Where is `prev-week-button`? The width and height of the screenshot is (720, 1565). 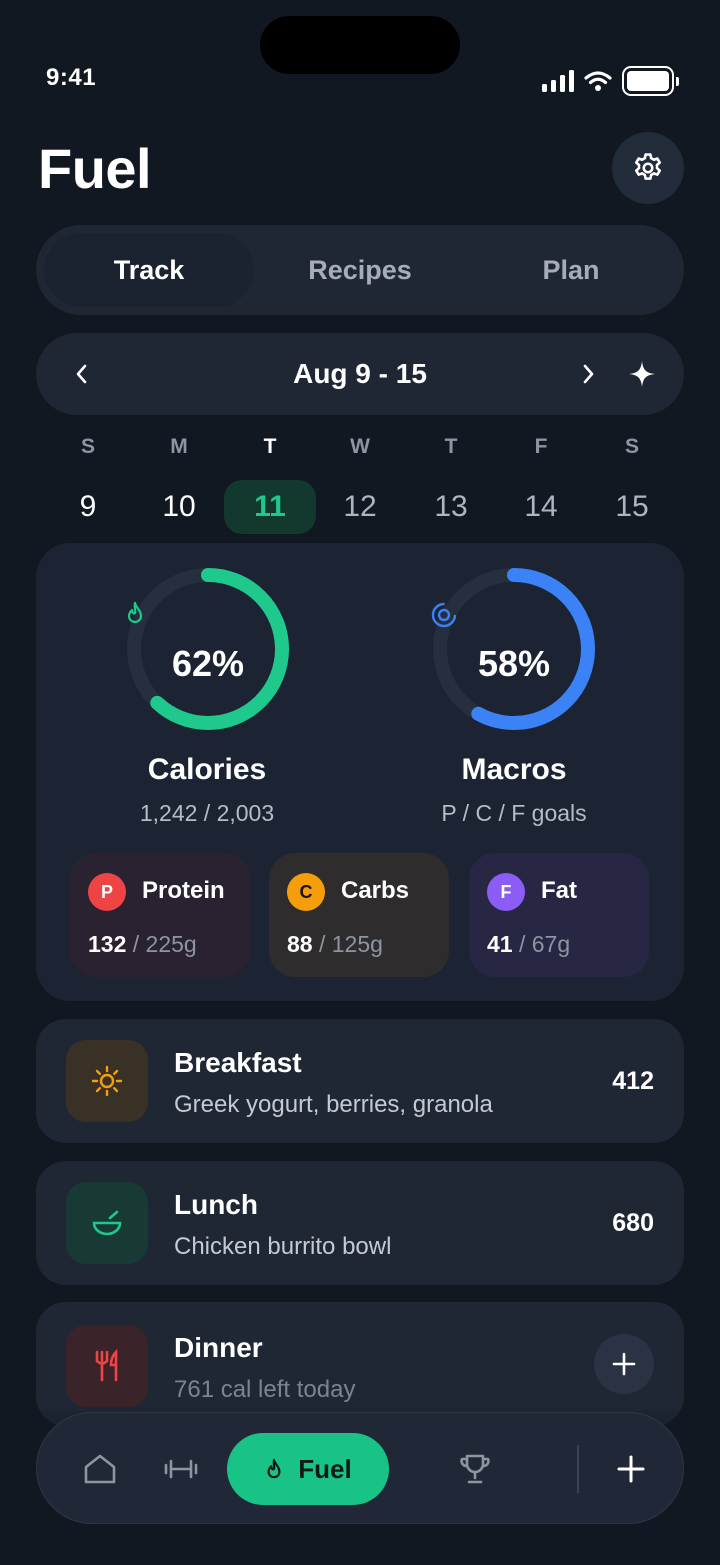
prev-week-button is located at coordinates (82, 374).